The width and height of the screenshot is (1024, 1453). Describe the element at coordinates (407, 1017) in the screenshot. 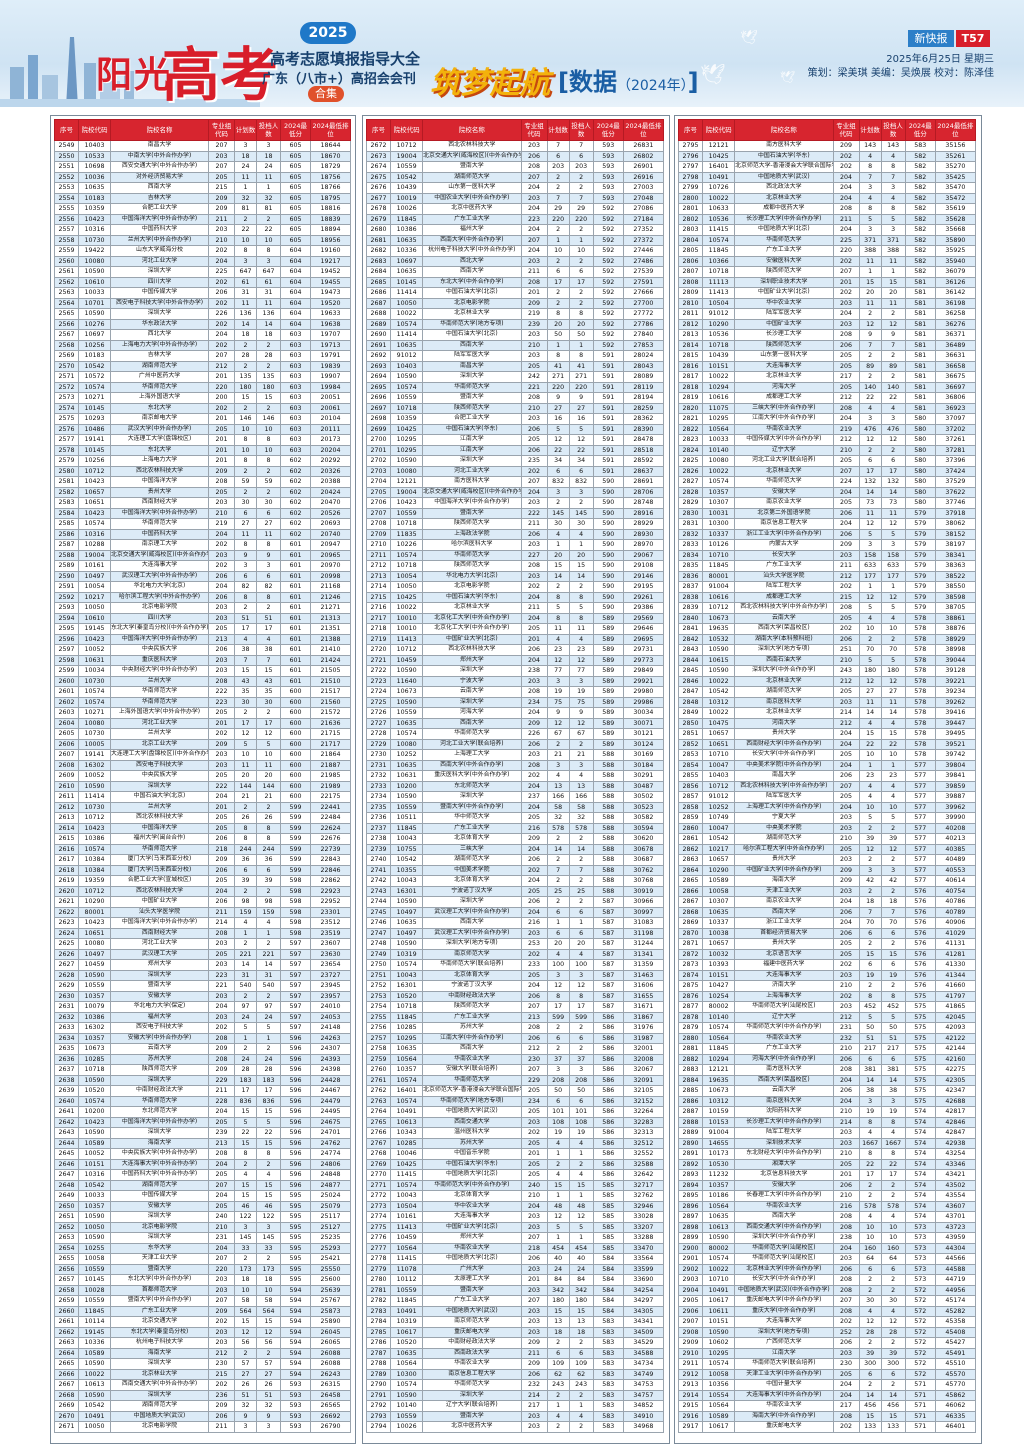

I see `cell-school-code: 11845` at that location.